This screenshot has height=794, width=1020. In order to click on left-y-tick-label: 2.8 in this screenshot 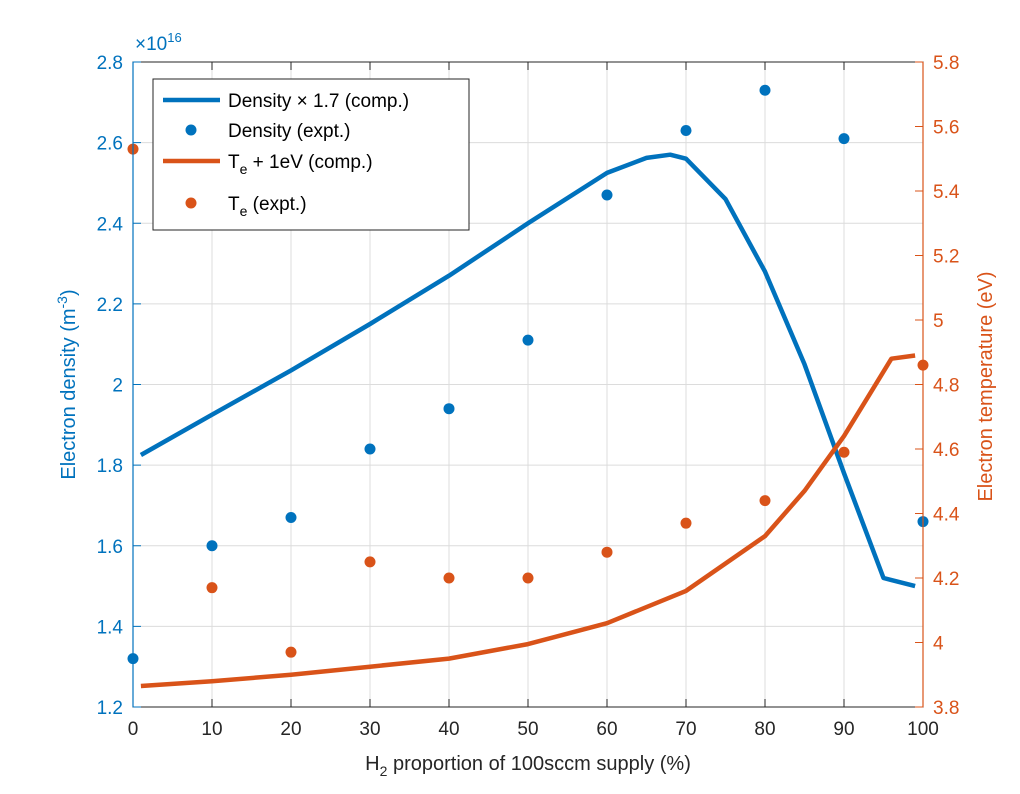, I will do `click(110, 63)`.